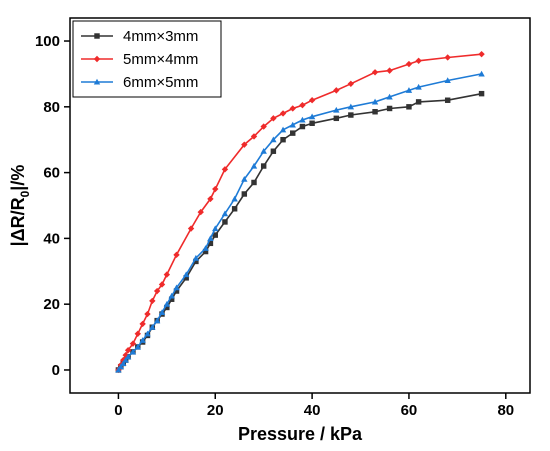 The width and height of the screenshot is (550, 451). I want to click on y-tick-label: 0, so click(56, 370).